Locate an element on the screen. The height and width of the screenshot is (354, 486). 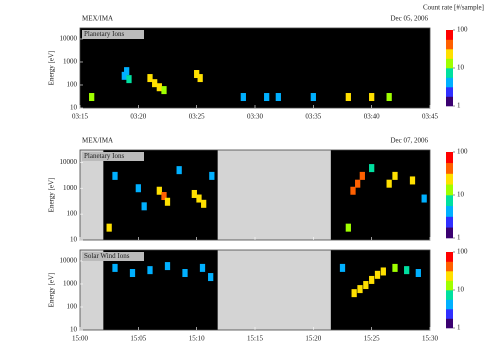
panel-label: Solar Wind Ions is located at coordinates (107, 256).